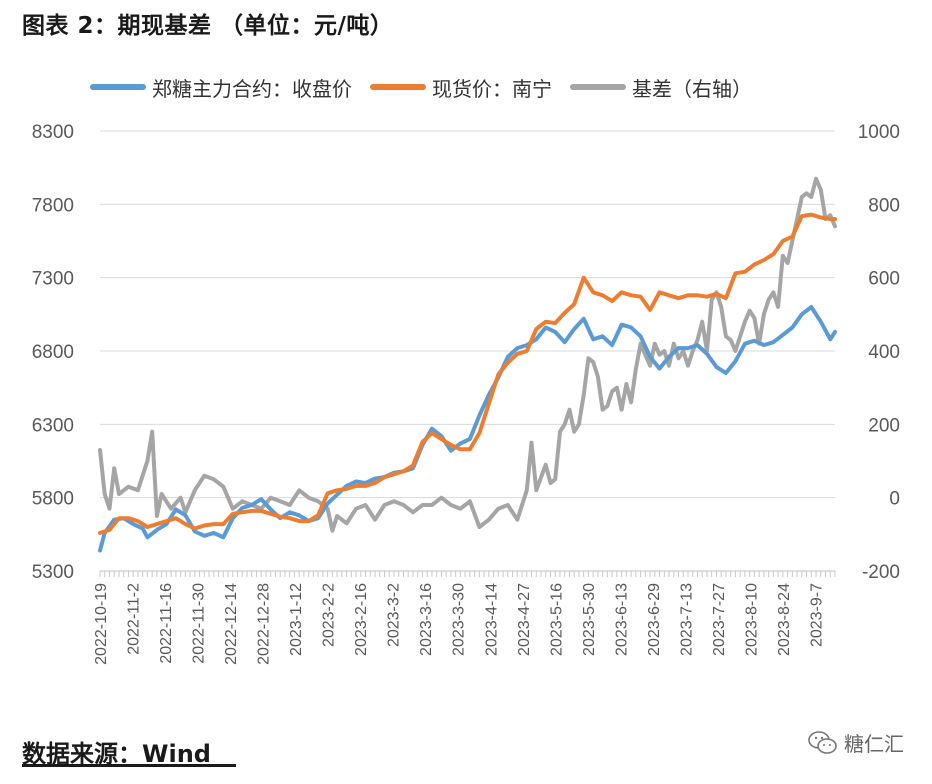 This screenshot has width=932, height=784. Describe the element at coordinates (129, 765) in the screenshot. I see `source-underline` at that location.